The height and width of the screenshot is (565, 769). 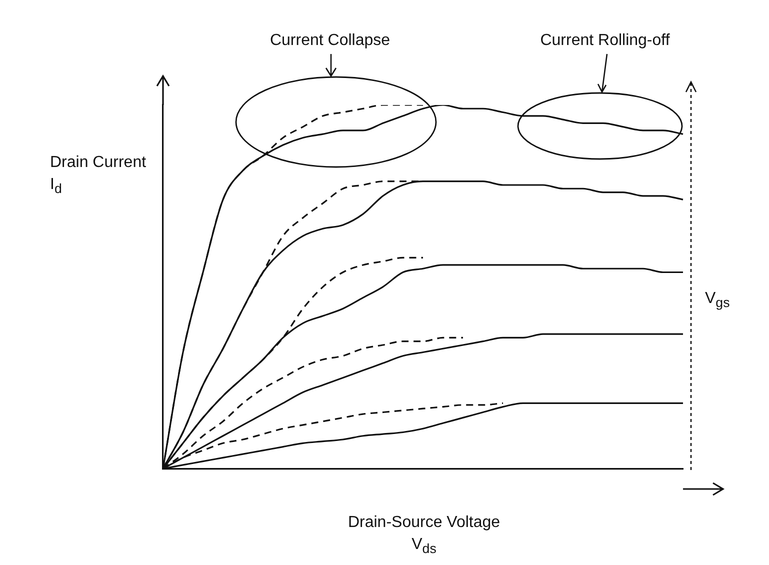 What do you see at coordinates (605, 41) in the screenshot?
I see `text: Current Rolling-off` at bounding box center [605, 41].